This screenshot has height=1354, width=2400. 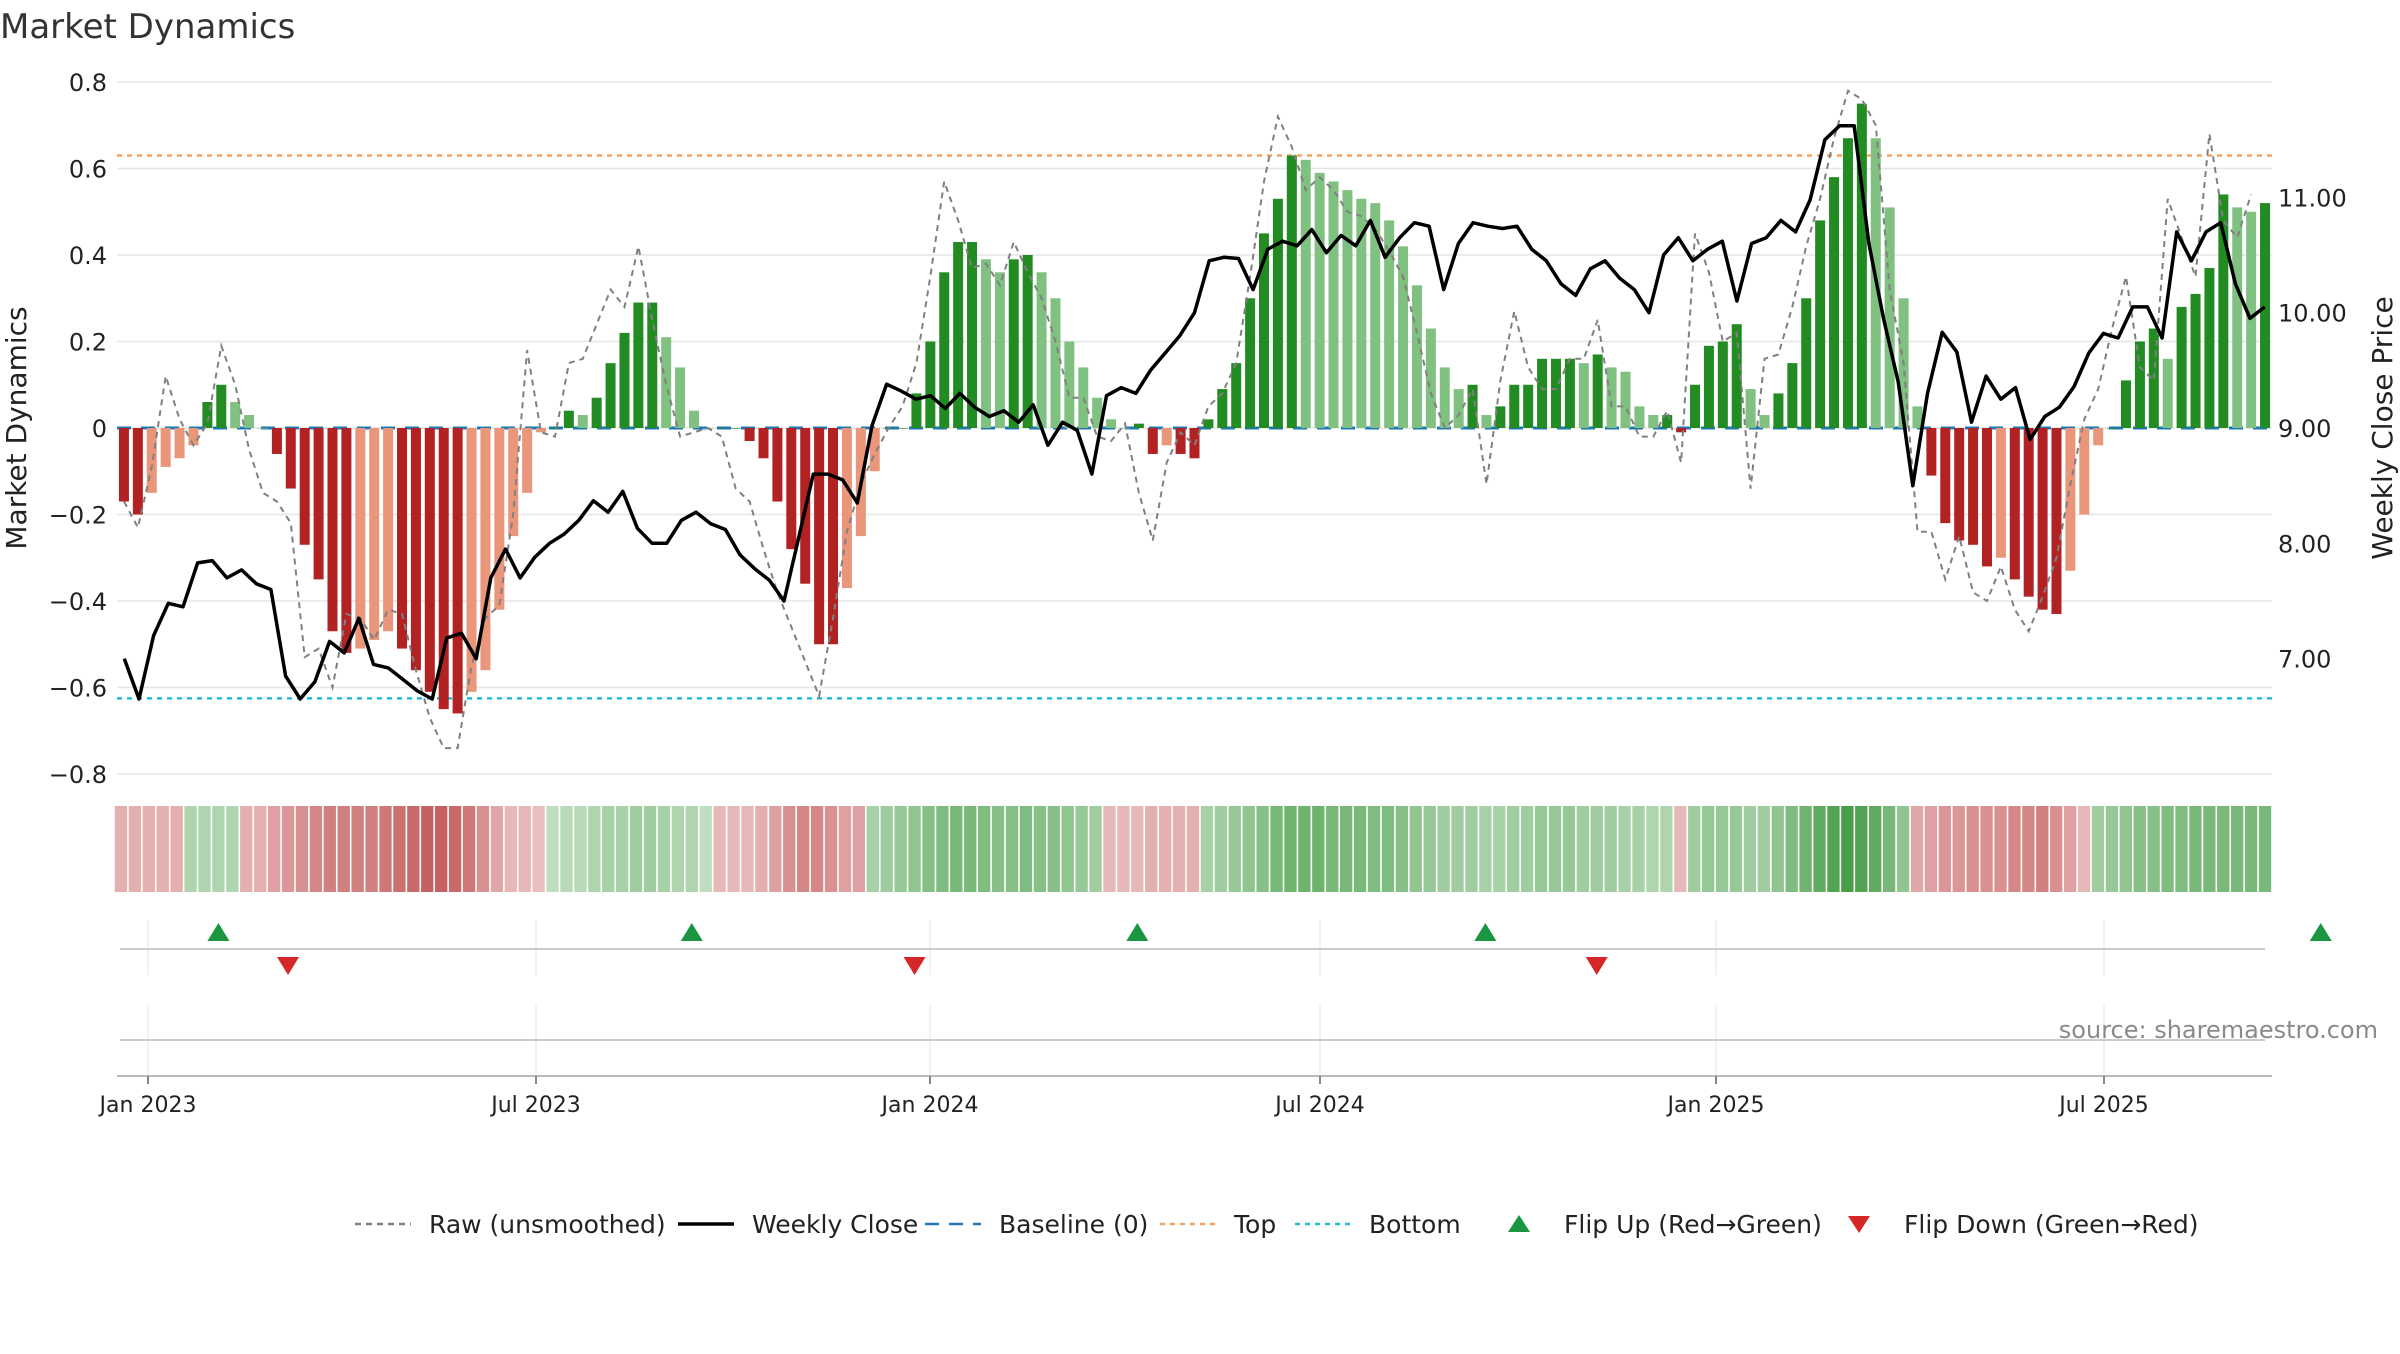 I want to click on x-tick-label: Jul 2023, so click(x=535, y=1105).